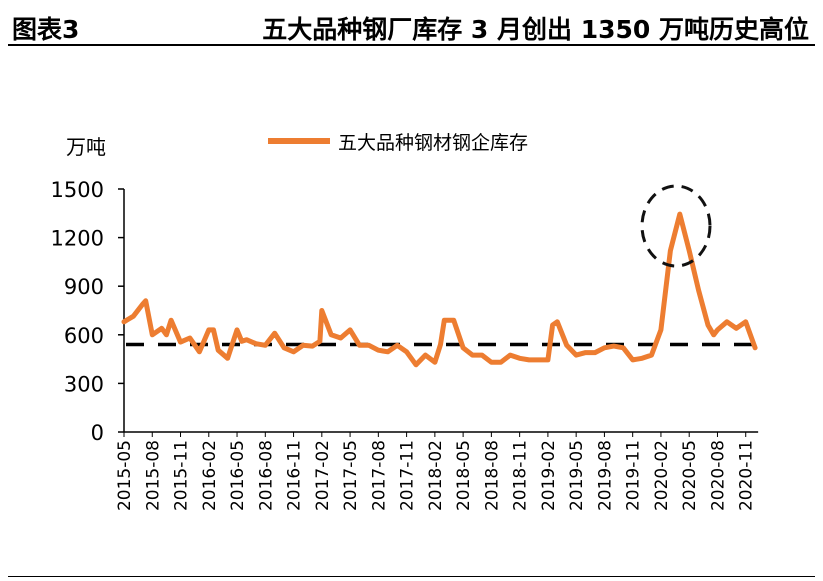  Describe the element at coordinates (411, 45) in the screenshot. I see `header-rule` at that location.